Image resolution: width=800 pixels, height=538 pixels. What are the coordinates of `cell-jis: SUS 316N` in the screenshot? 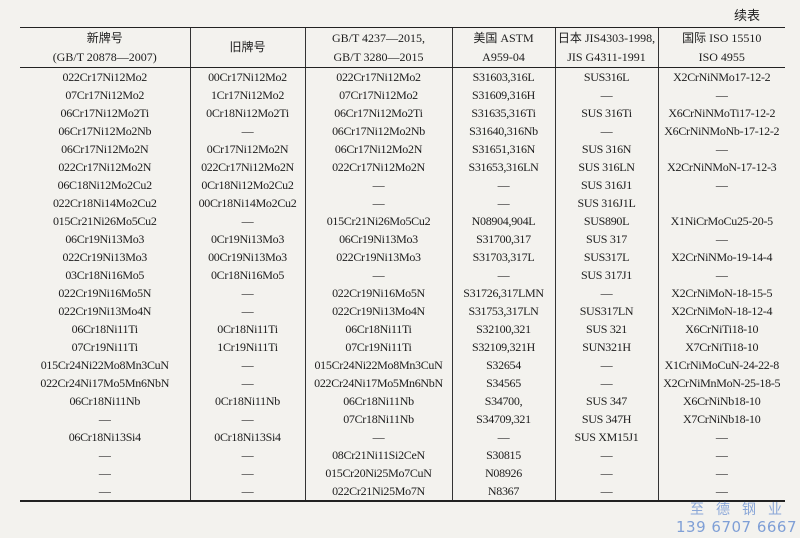 It's located at (606, 149).